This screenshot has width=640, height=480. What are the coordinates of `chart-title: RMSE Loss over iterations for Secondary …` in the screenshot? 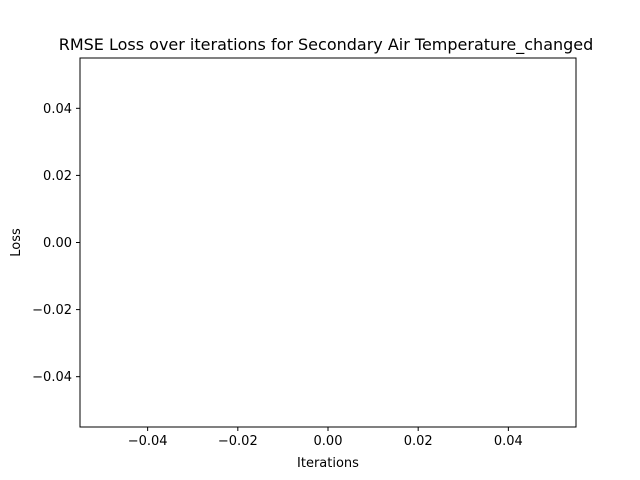 It's located at (326, 45).